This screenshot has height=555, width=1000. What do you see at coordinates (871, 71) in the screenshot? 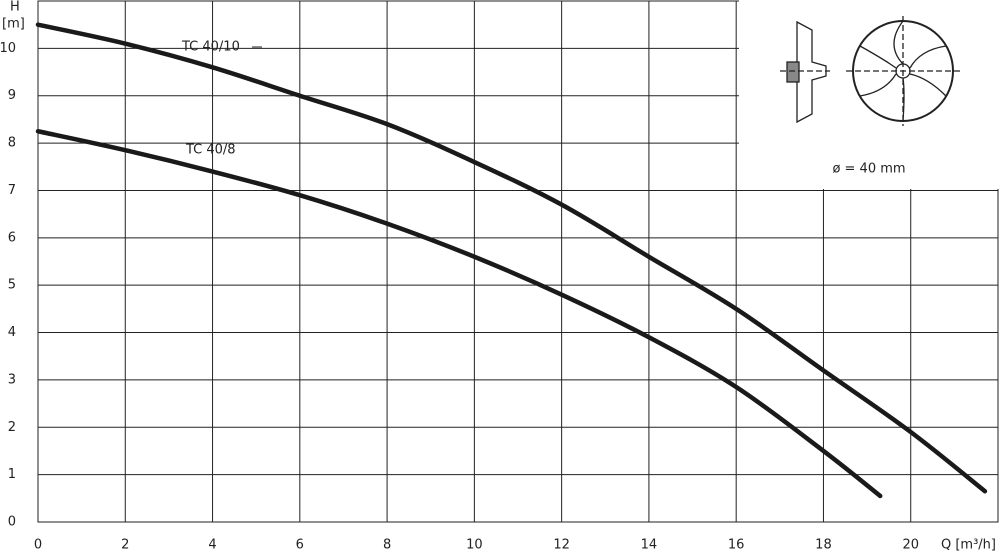
I see `impeller-drawing` at bounding box center [871, 71].